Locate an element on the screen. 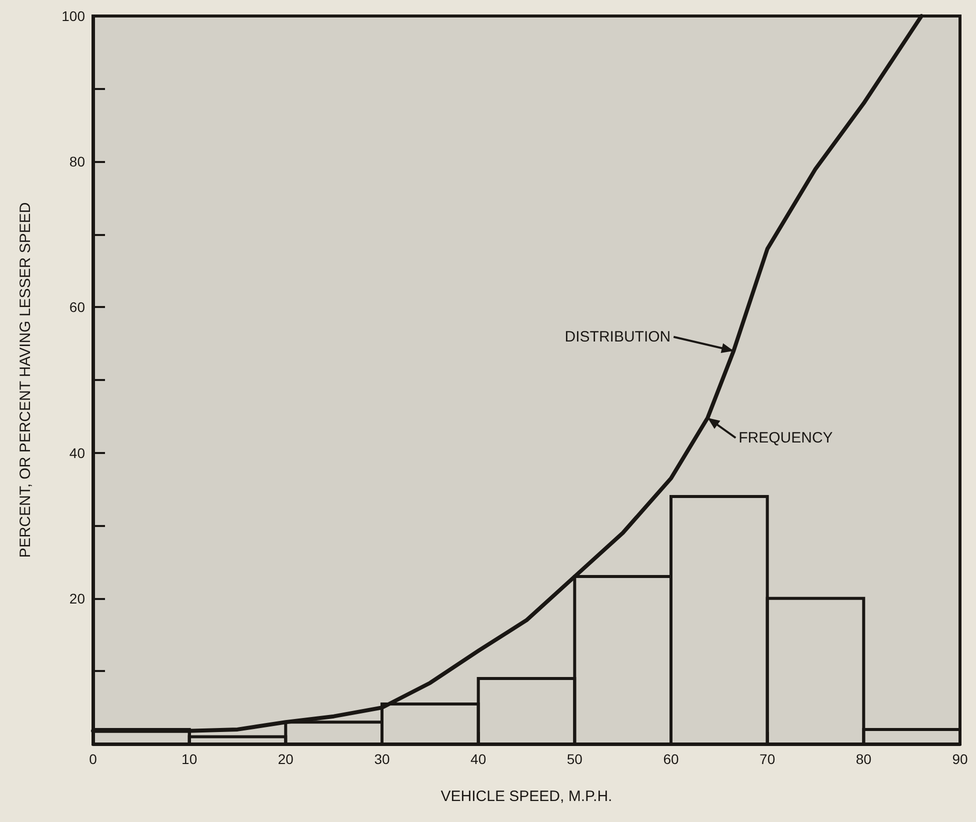  y-tick-label: 40 is located at coordinates (77, 452).